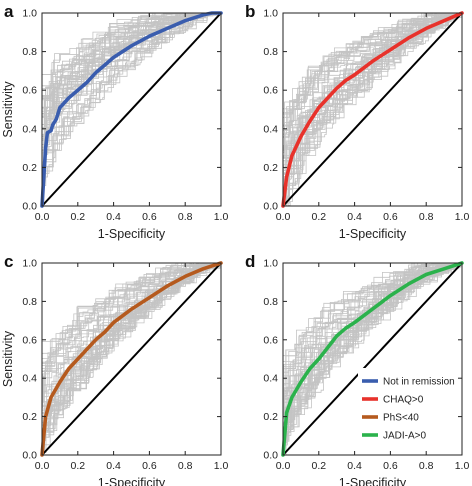 The height and width of the screenshot is (486, 472). What do you see at coordinates (250, 11) in the screenshot?
I see `panel-letter: b` at bounding box center [250, 11].